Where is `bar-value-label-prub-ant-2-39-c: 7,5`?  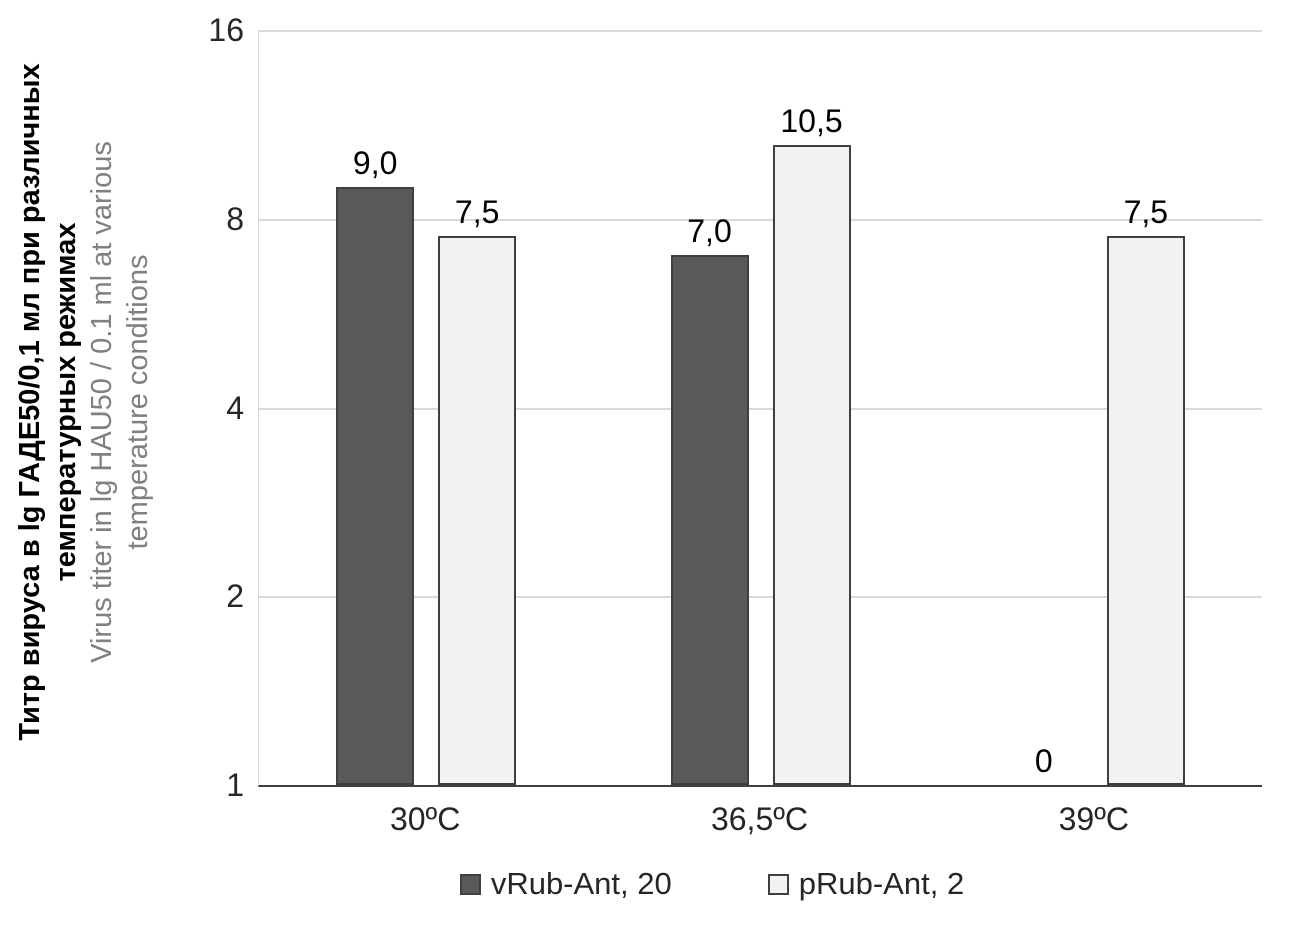
bar-value-label-prub-ant-2-39-c: 7,5 is located at coordinates (1146, 212).